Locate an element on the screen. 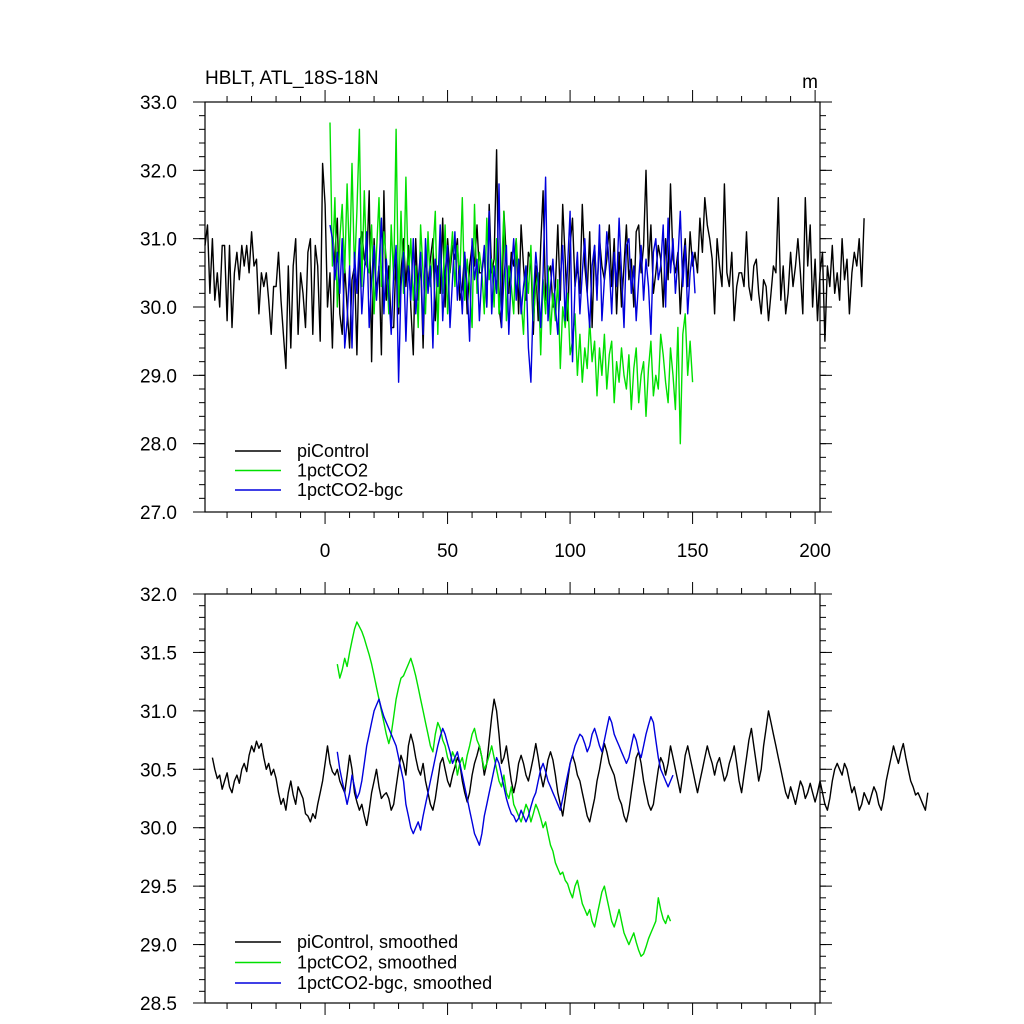 This screenshot has height=1024, width=1024. legend-label-1: piControl, smoothed is located at coordinates (377, 942).